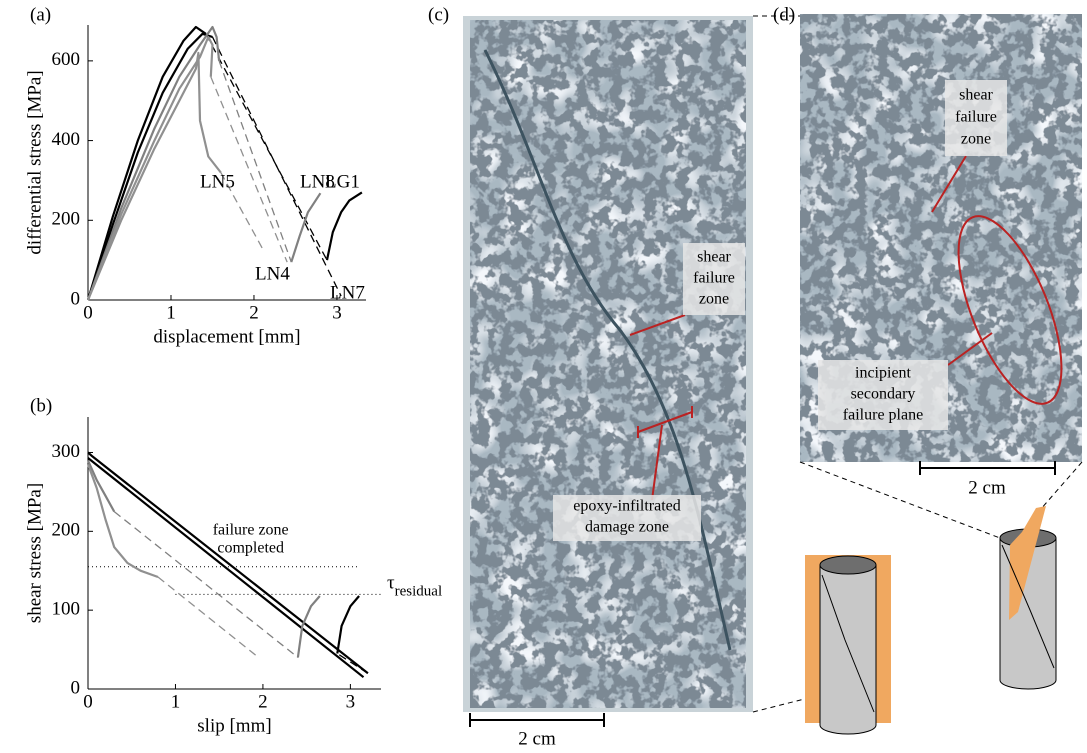  What do you see at coordinates (347, 292) in the screenshot?
I see `series-label: LN7` at bounding box center [347, 292].